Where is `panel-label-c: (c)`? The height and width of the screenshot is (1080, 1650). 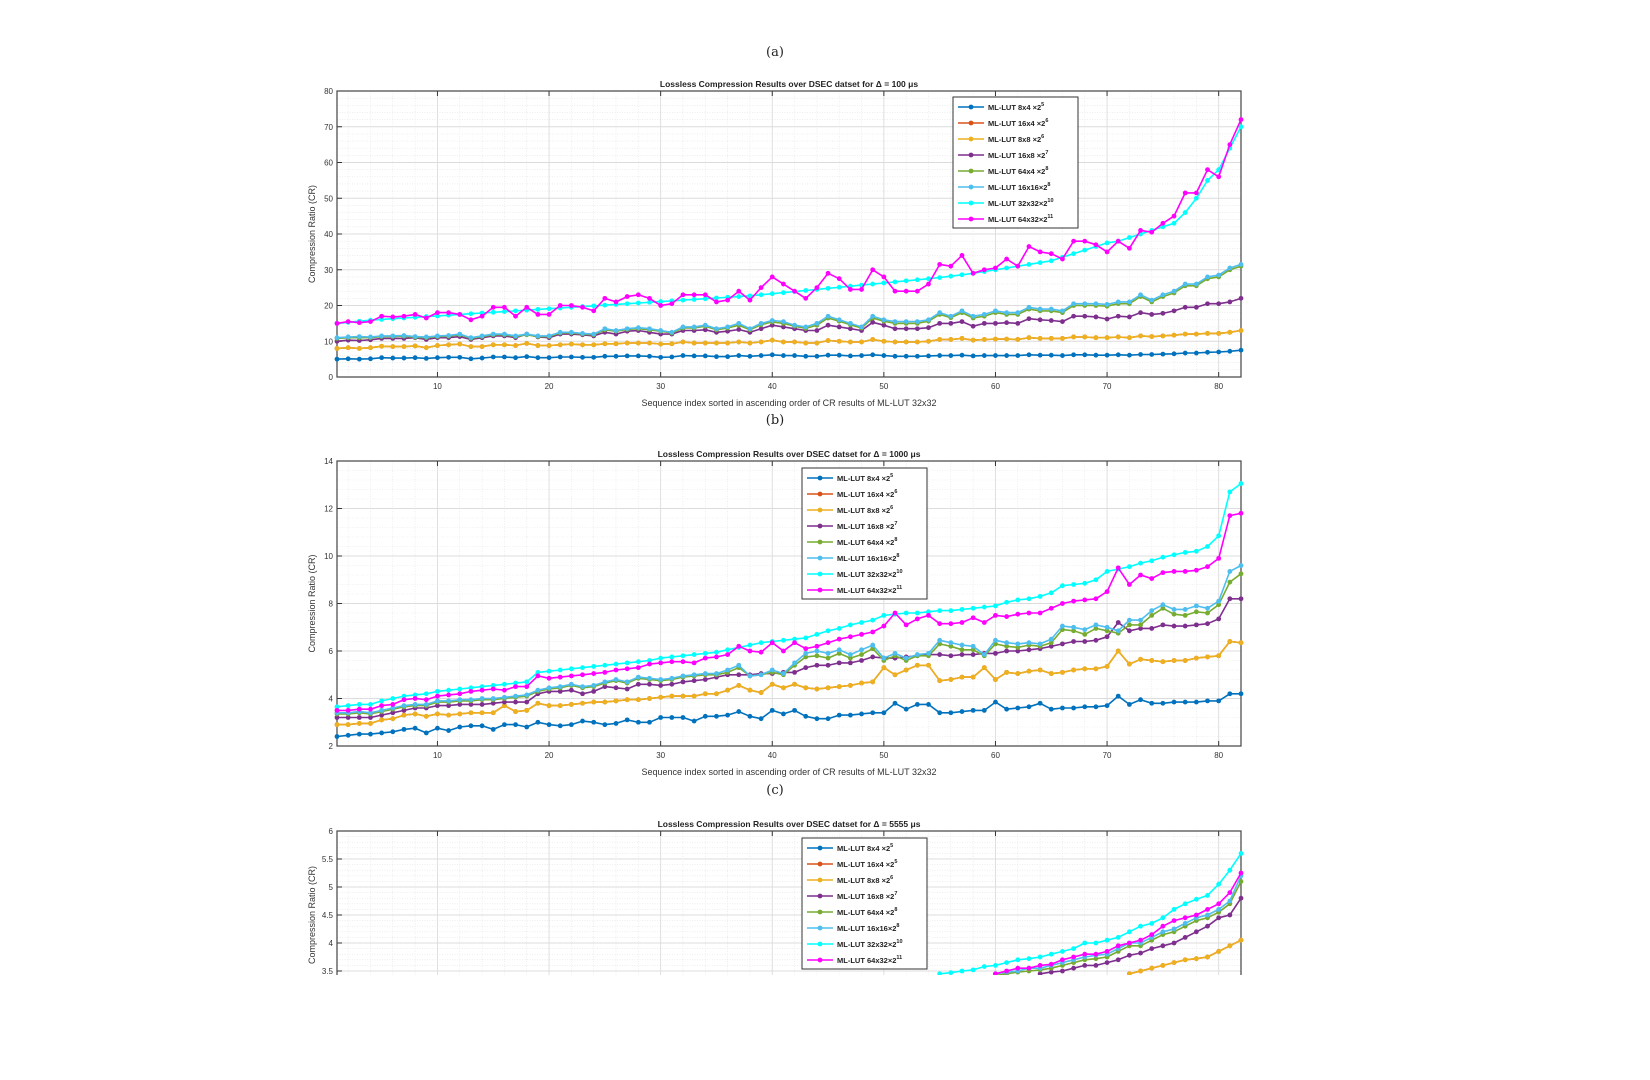
panel-label-c: (c) is located at coordinates (775, 790).